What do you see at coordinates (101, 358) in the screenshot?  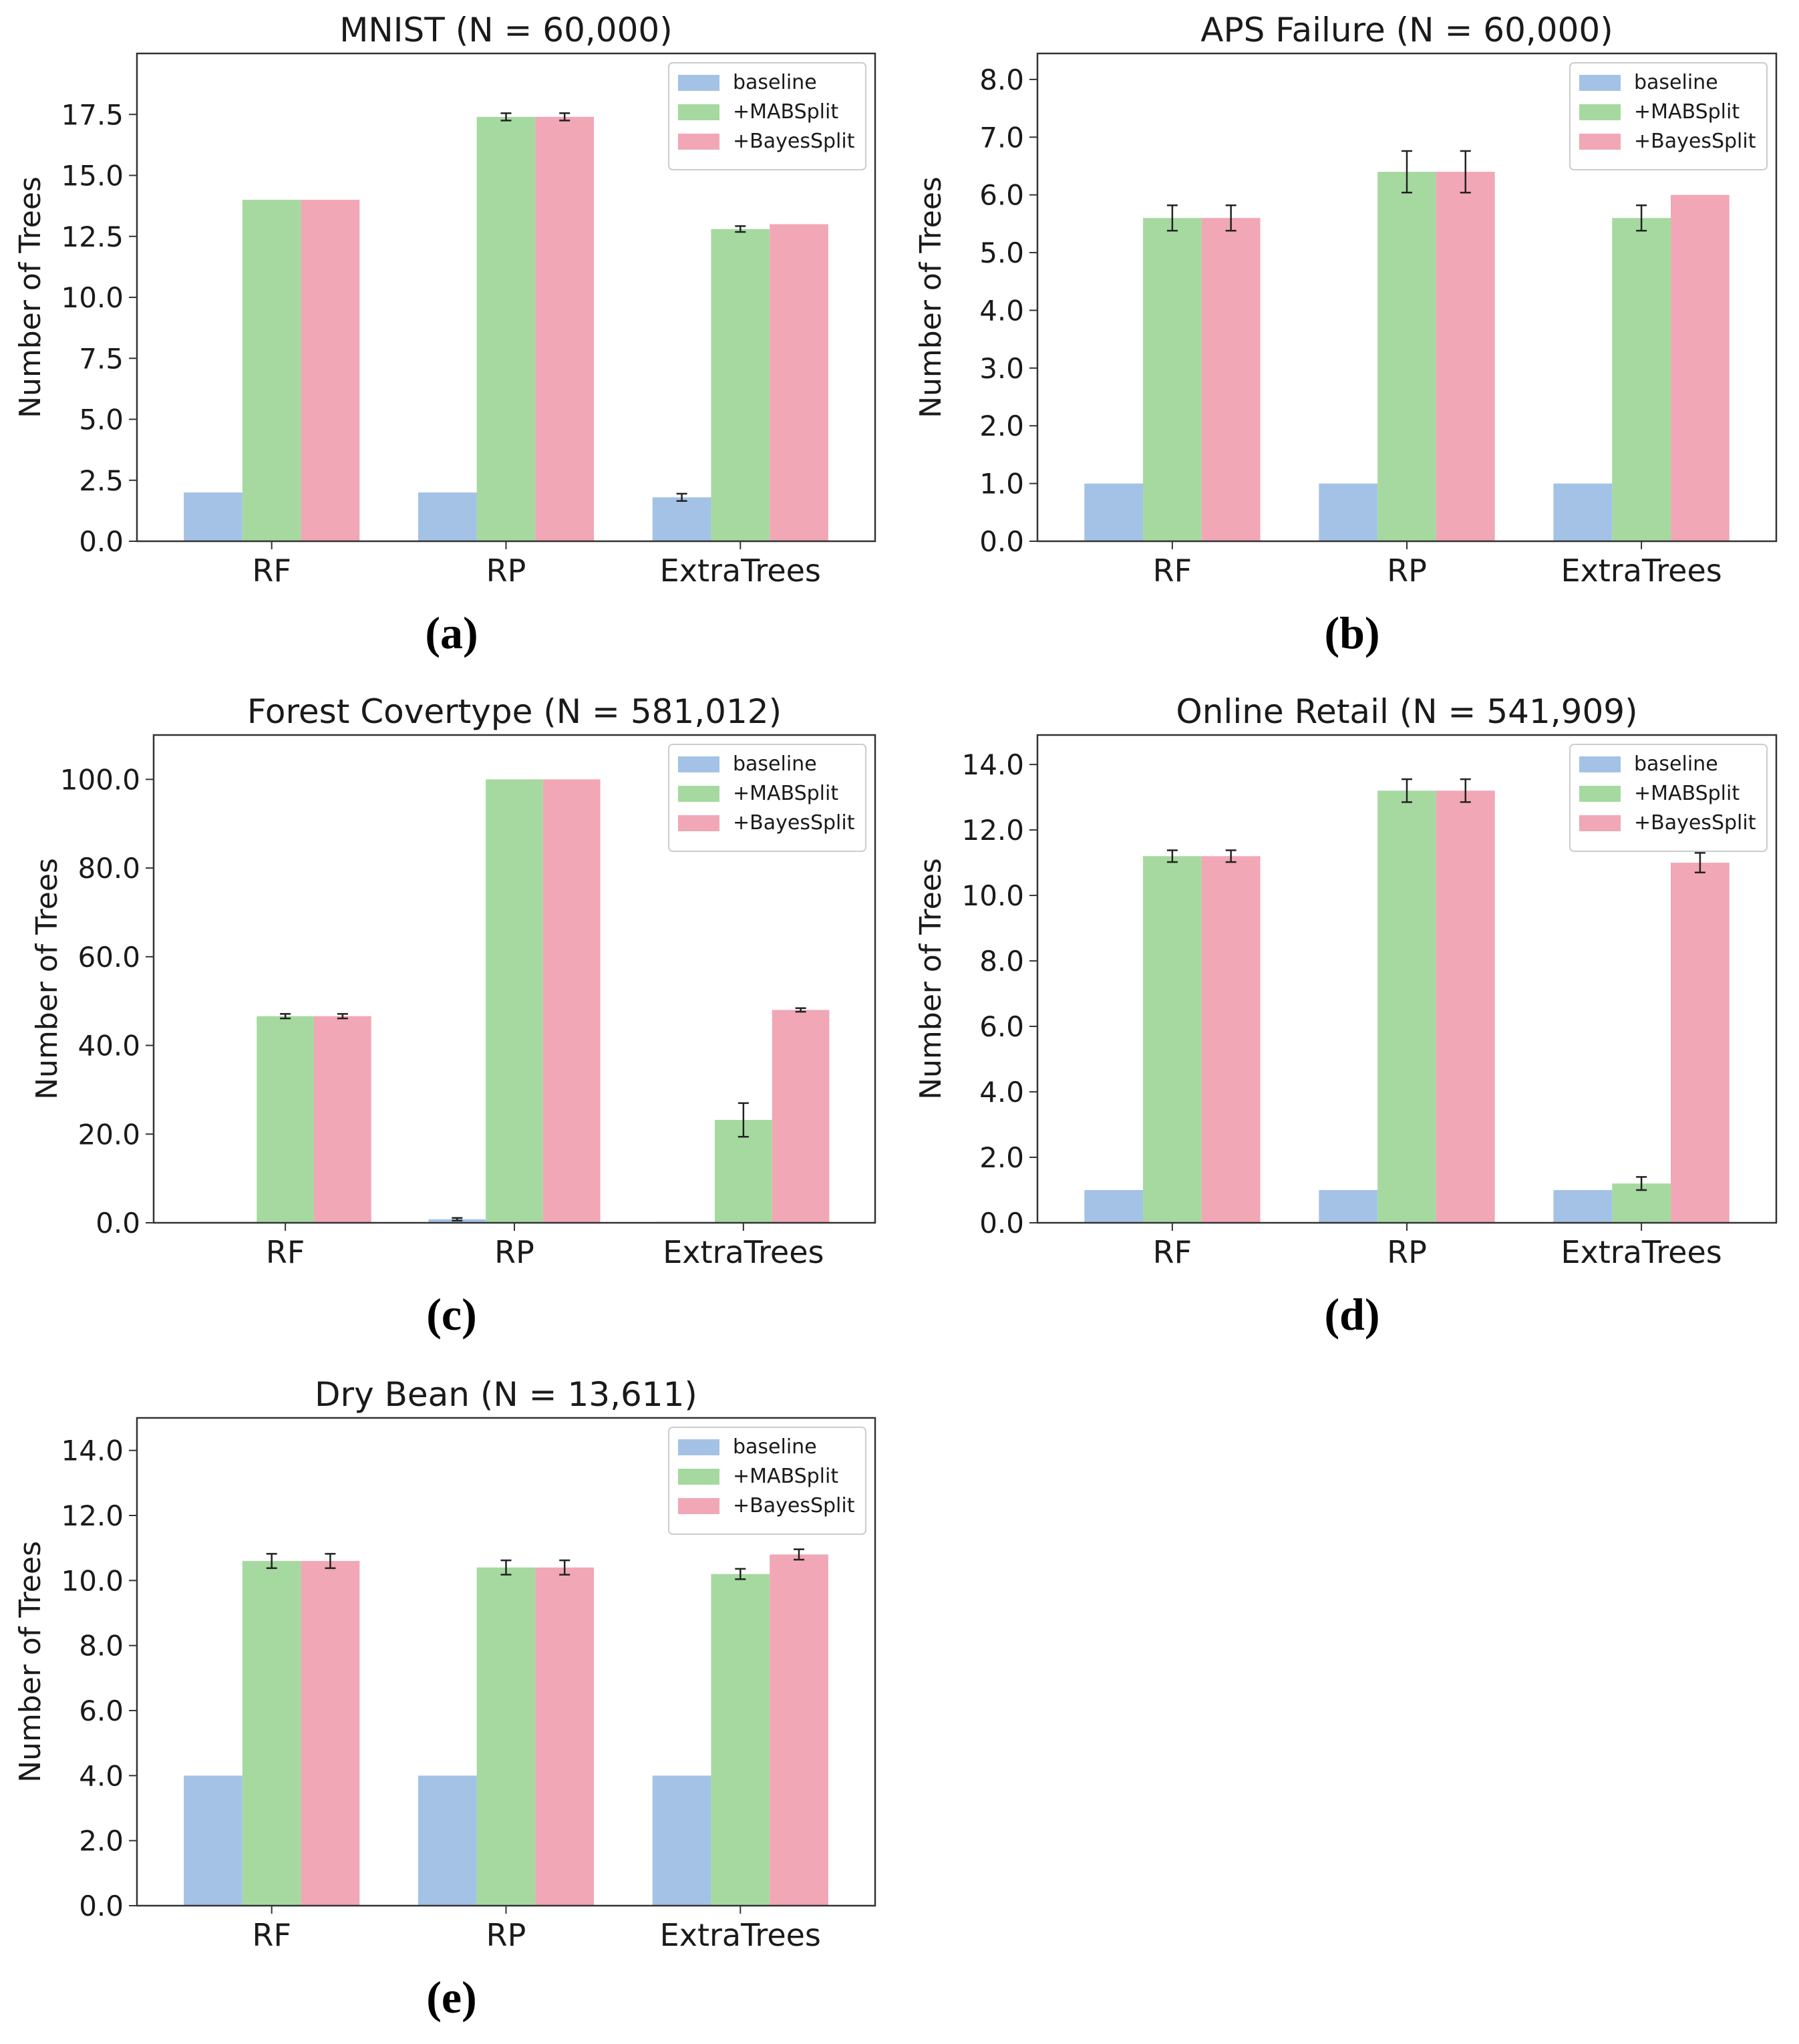 I see `y-tick-label: 7.5` at bounding box center [101, 358].